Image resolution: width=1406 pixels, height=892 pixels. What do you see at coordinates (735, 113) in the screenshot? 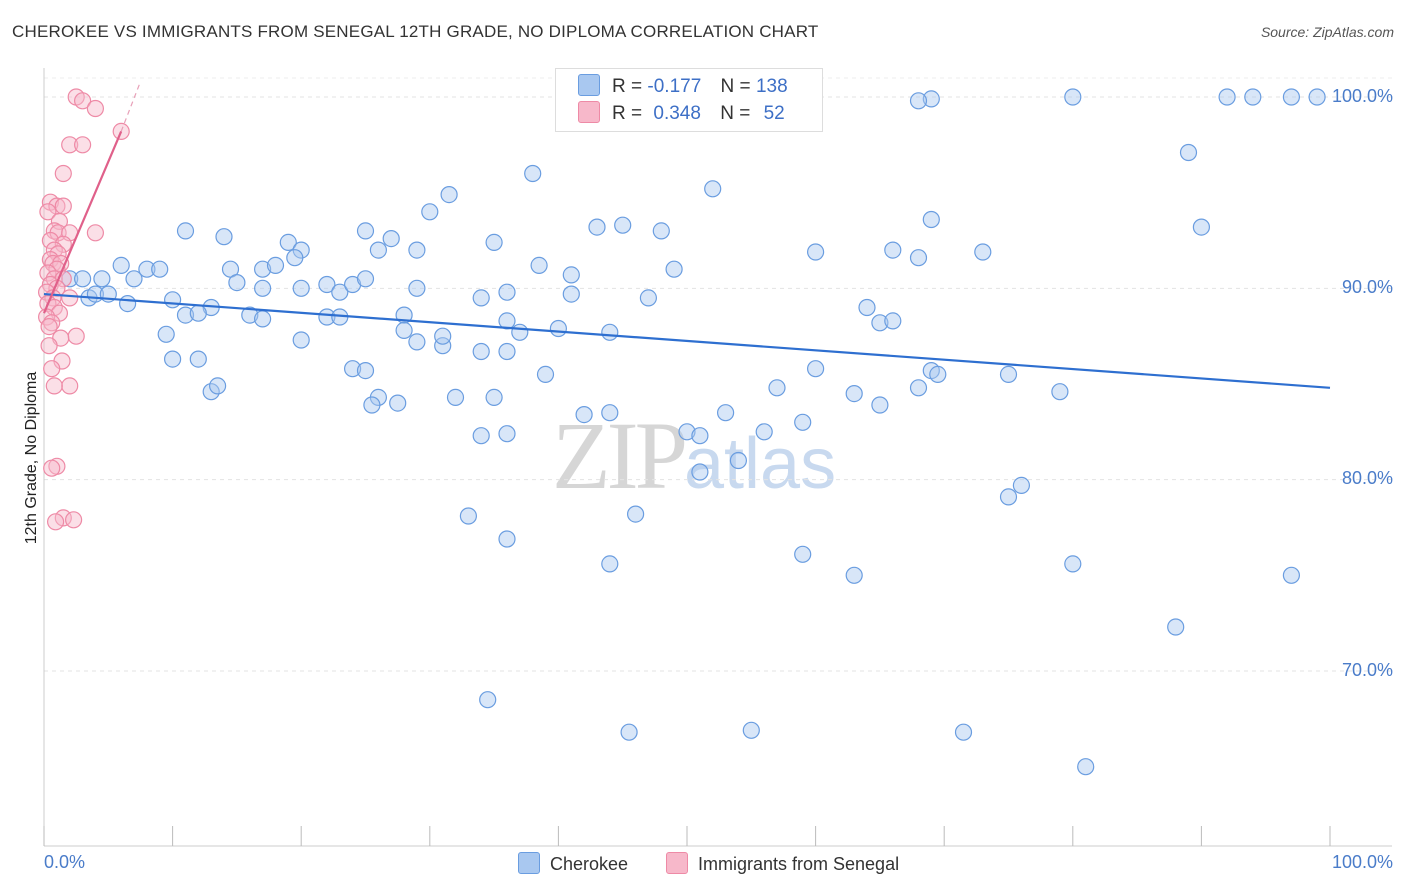
I see `legend-n-label: N =` at bounding box center [735, 113].